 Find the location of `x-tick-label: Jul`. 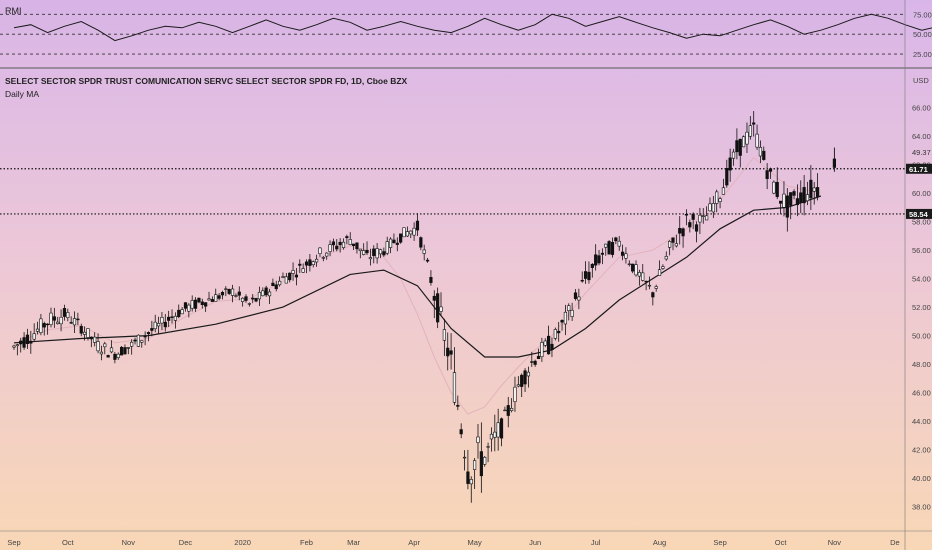

x-tick-label: Jul is located at coordinates (596, 542).